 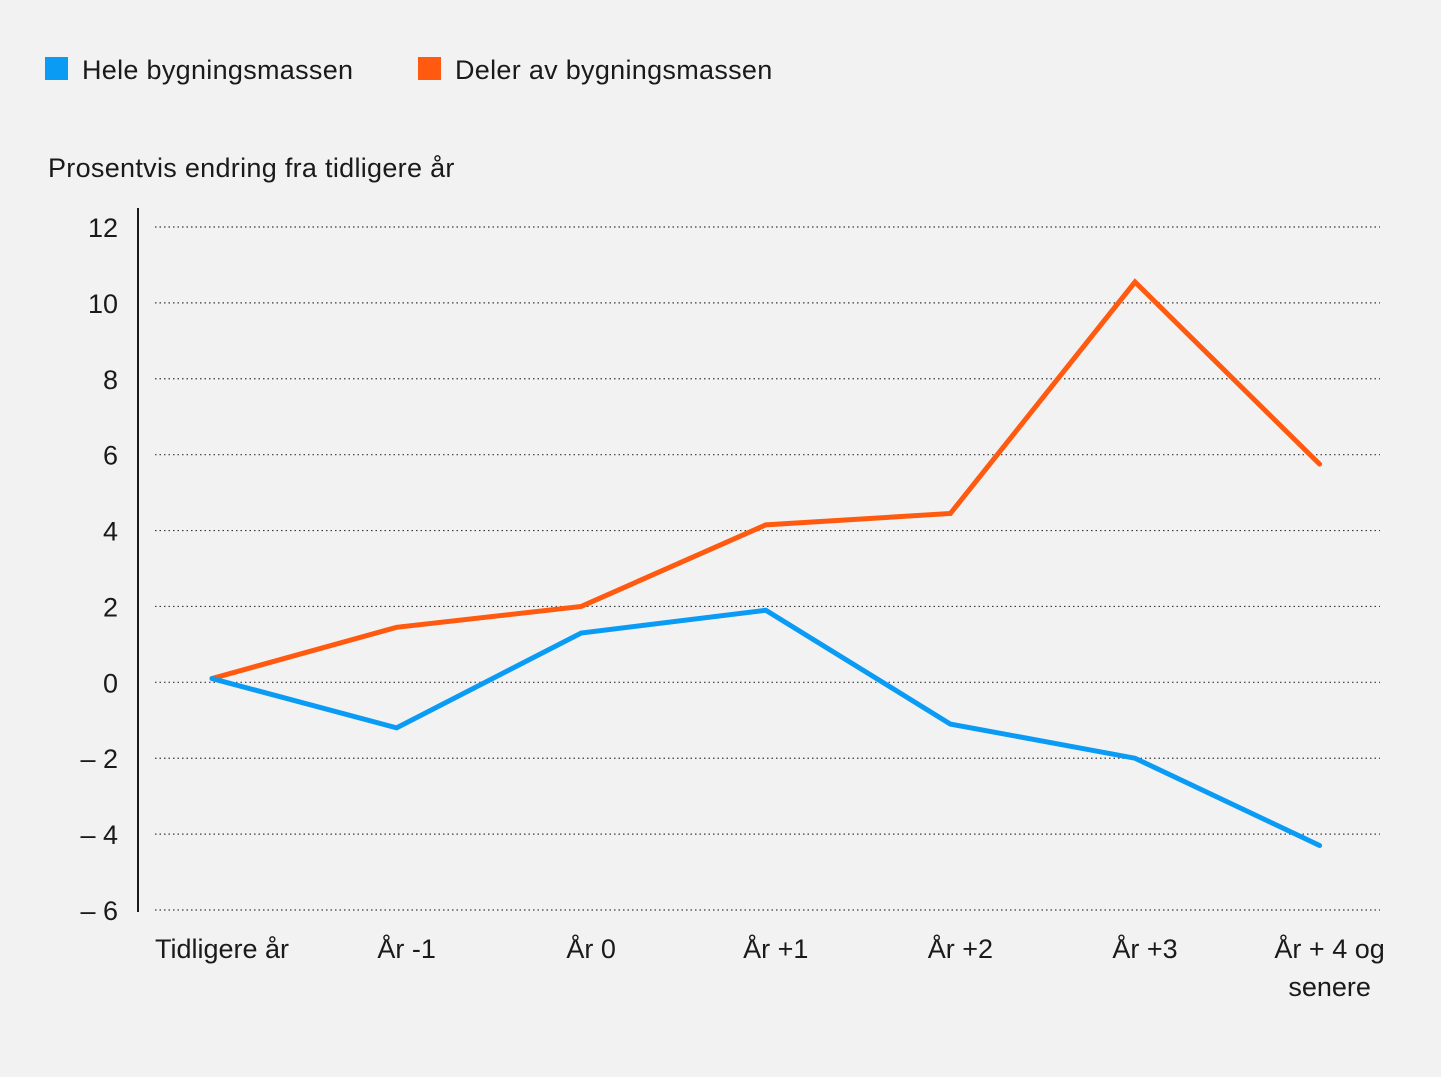 I want to click on y-tick-label: – 4, so click(x=99, y=835).